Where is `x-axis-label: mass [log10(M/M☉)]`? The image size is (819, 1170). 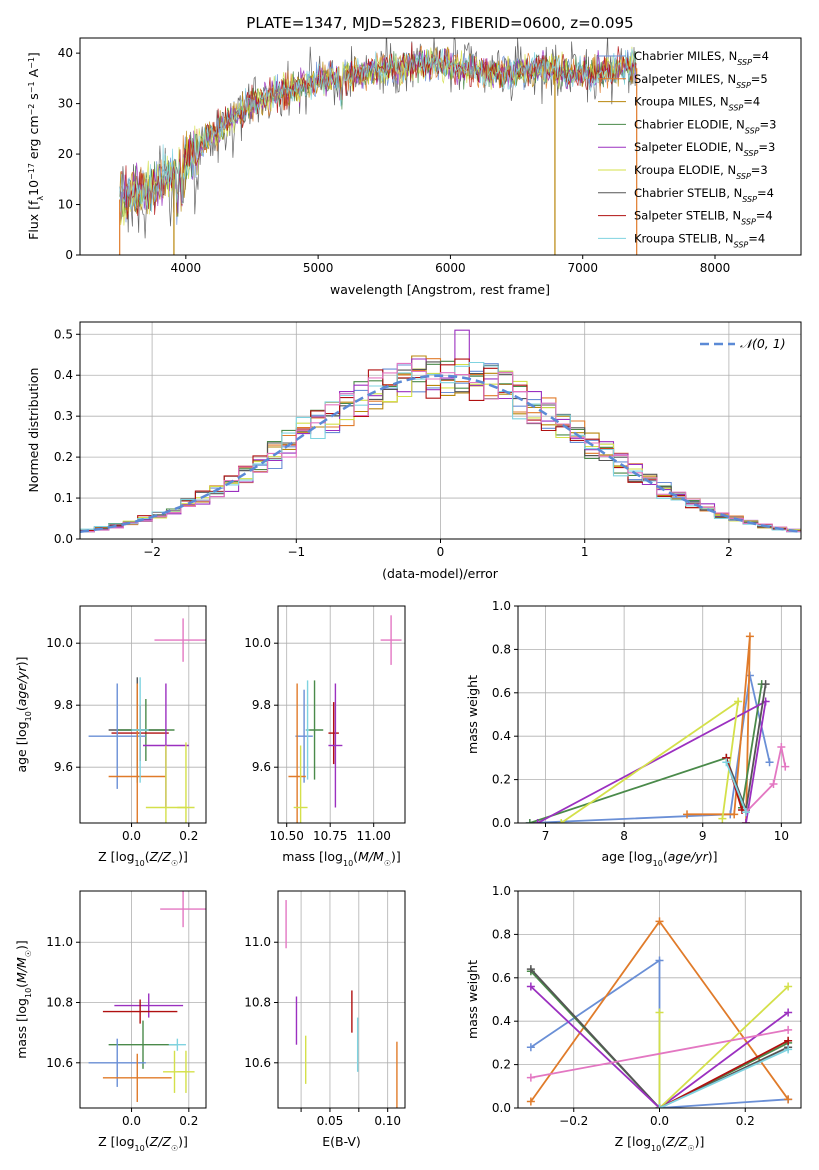 x-axis-label: mass [log10(M/M☉)] is located at coordinates (341, 858).